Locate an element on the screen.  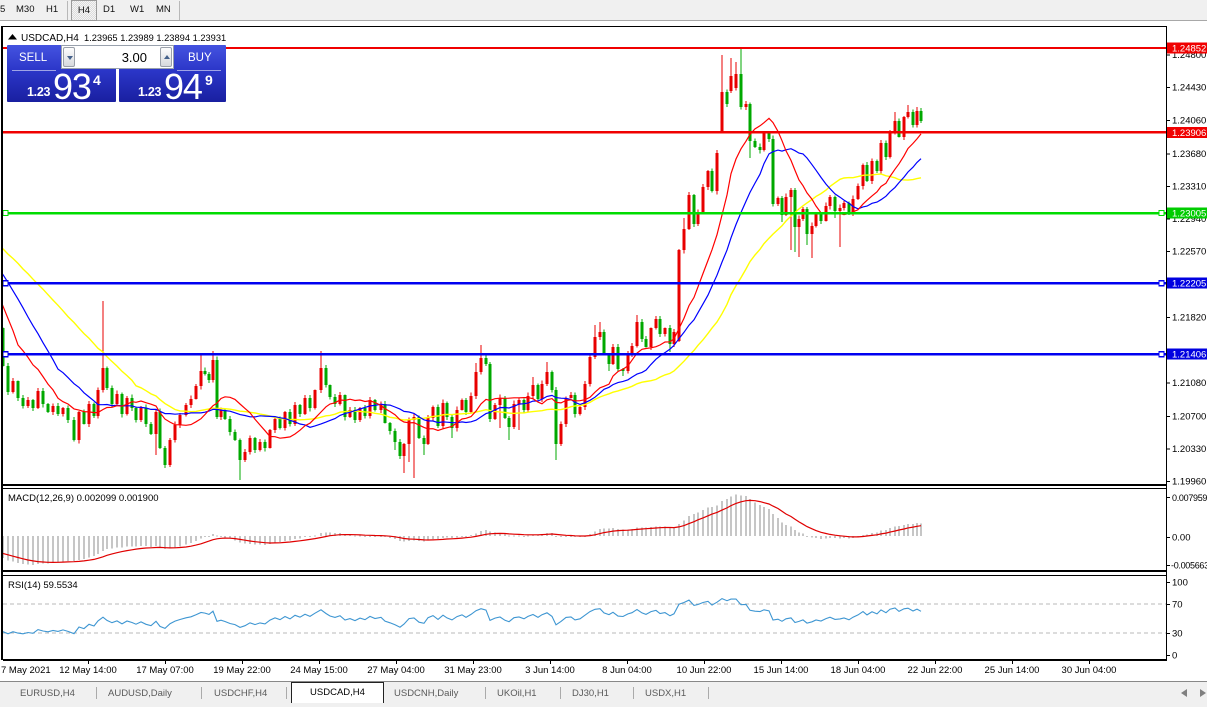
svg-text: 17 May 07:00 is located at coordinates (165, 670).